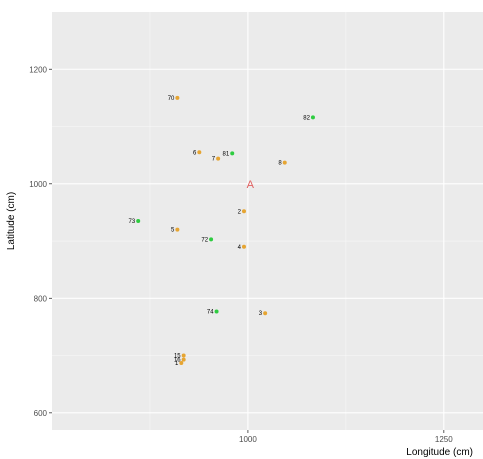  I want to click on x-axis-ticks: 1000 1250, so click(346, 437).